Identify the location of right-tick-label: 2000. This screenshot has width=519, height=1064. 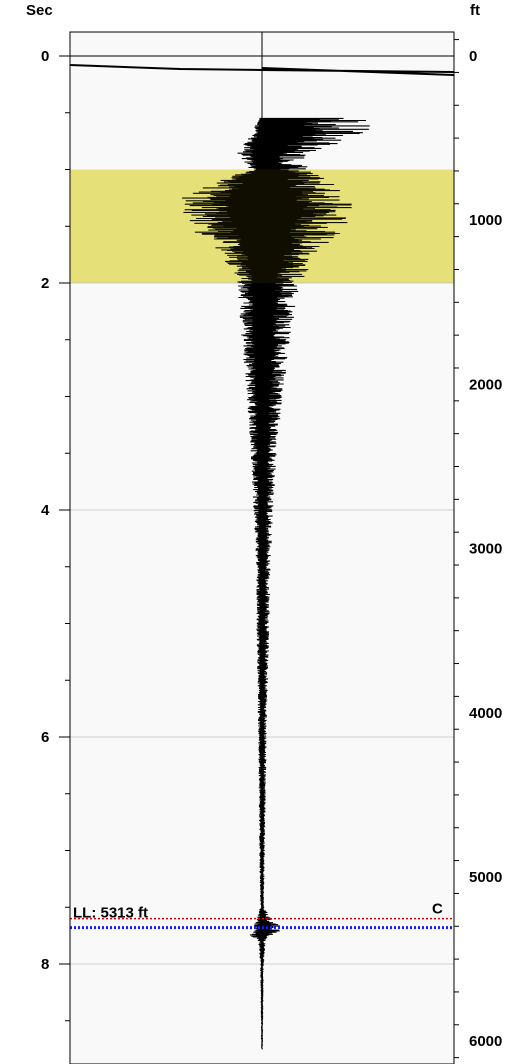
(485, 384).